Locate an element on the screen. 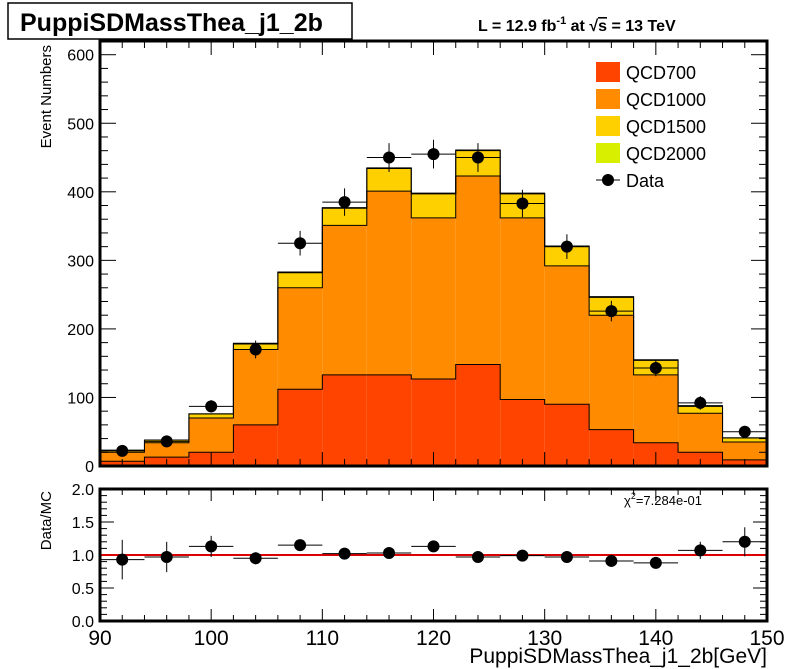  ratio-y-tick-label: 0.5 is located at coordinates (83, 589).